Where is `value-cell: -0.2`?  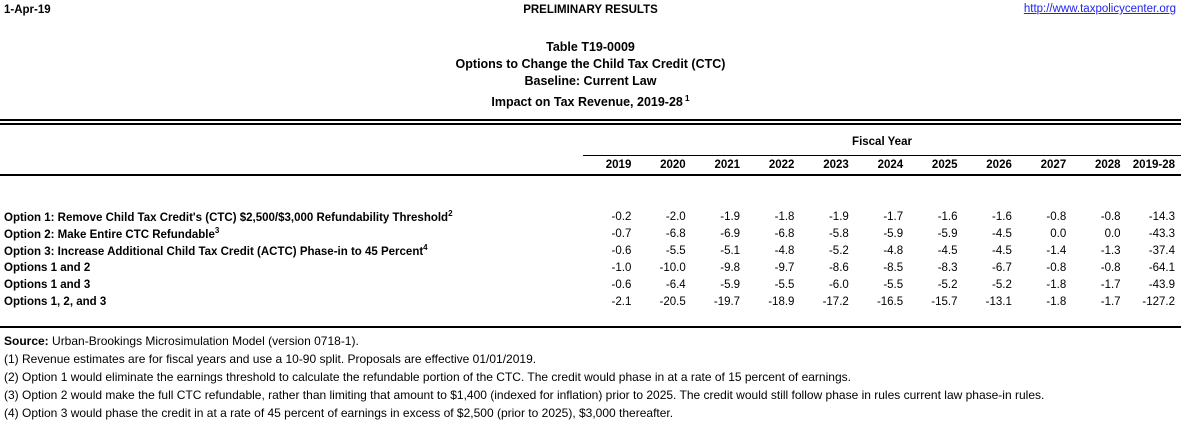 value-cell: -0.2 is located at coordinates (621, 216).